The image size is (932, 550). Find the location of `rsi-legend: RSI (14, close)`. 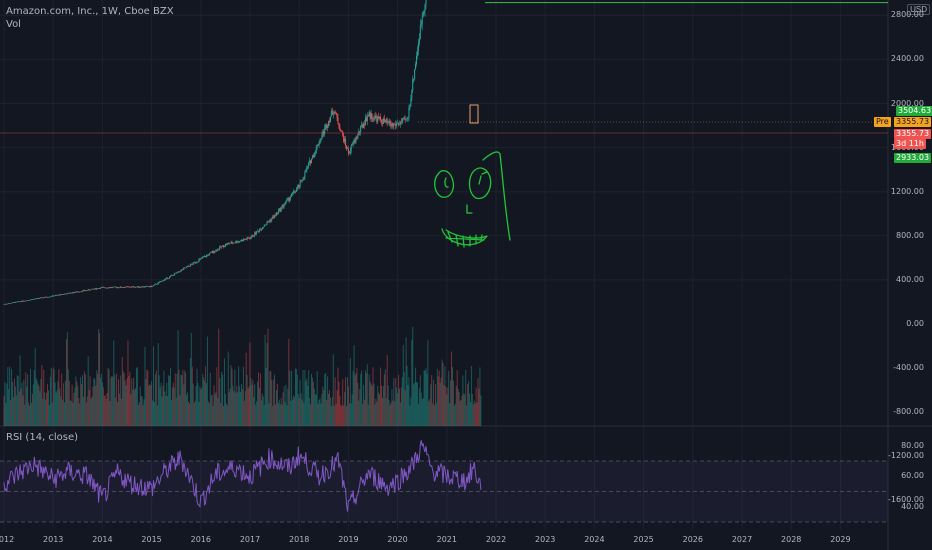

rsi-legend: RSI (14, close) is located at coordinates (42, 437).